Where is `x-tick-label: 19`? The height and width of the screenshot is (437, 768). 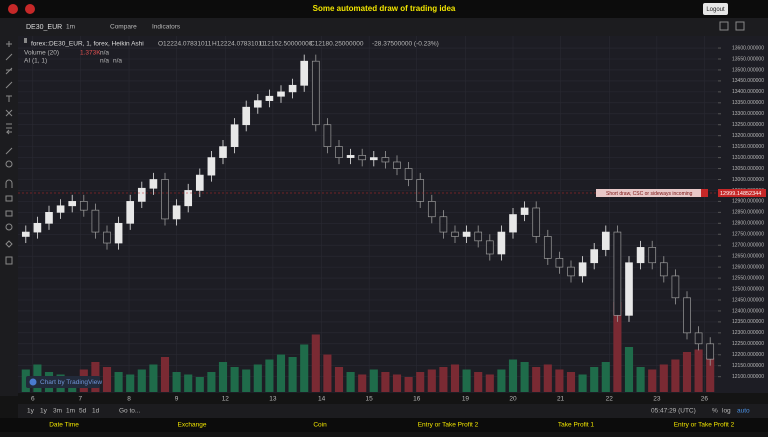
x-tick-label: 19 is located at coordinates (466, 399).